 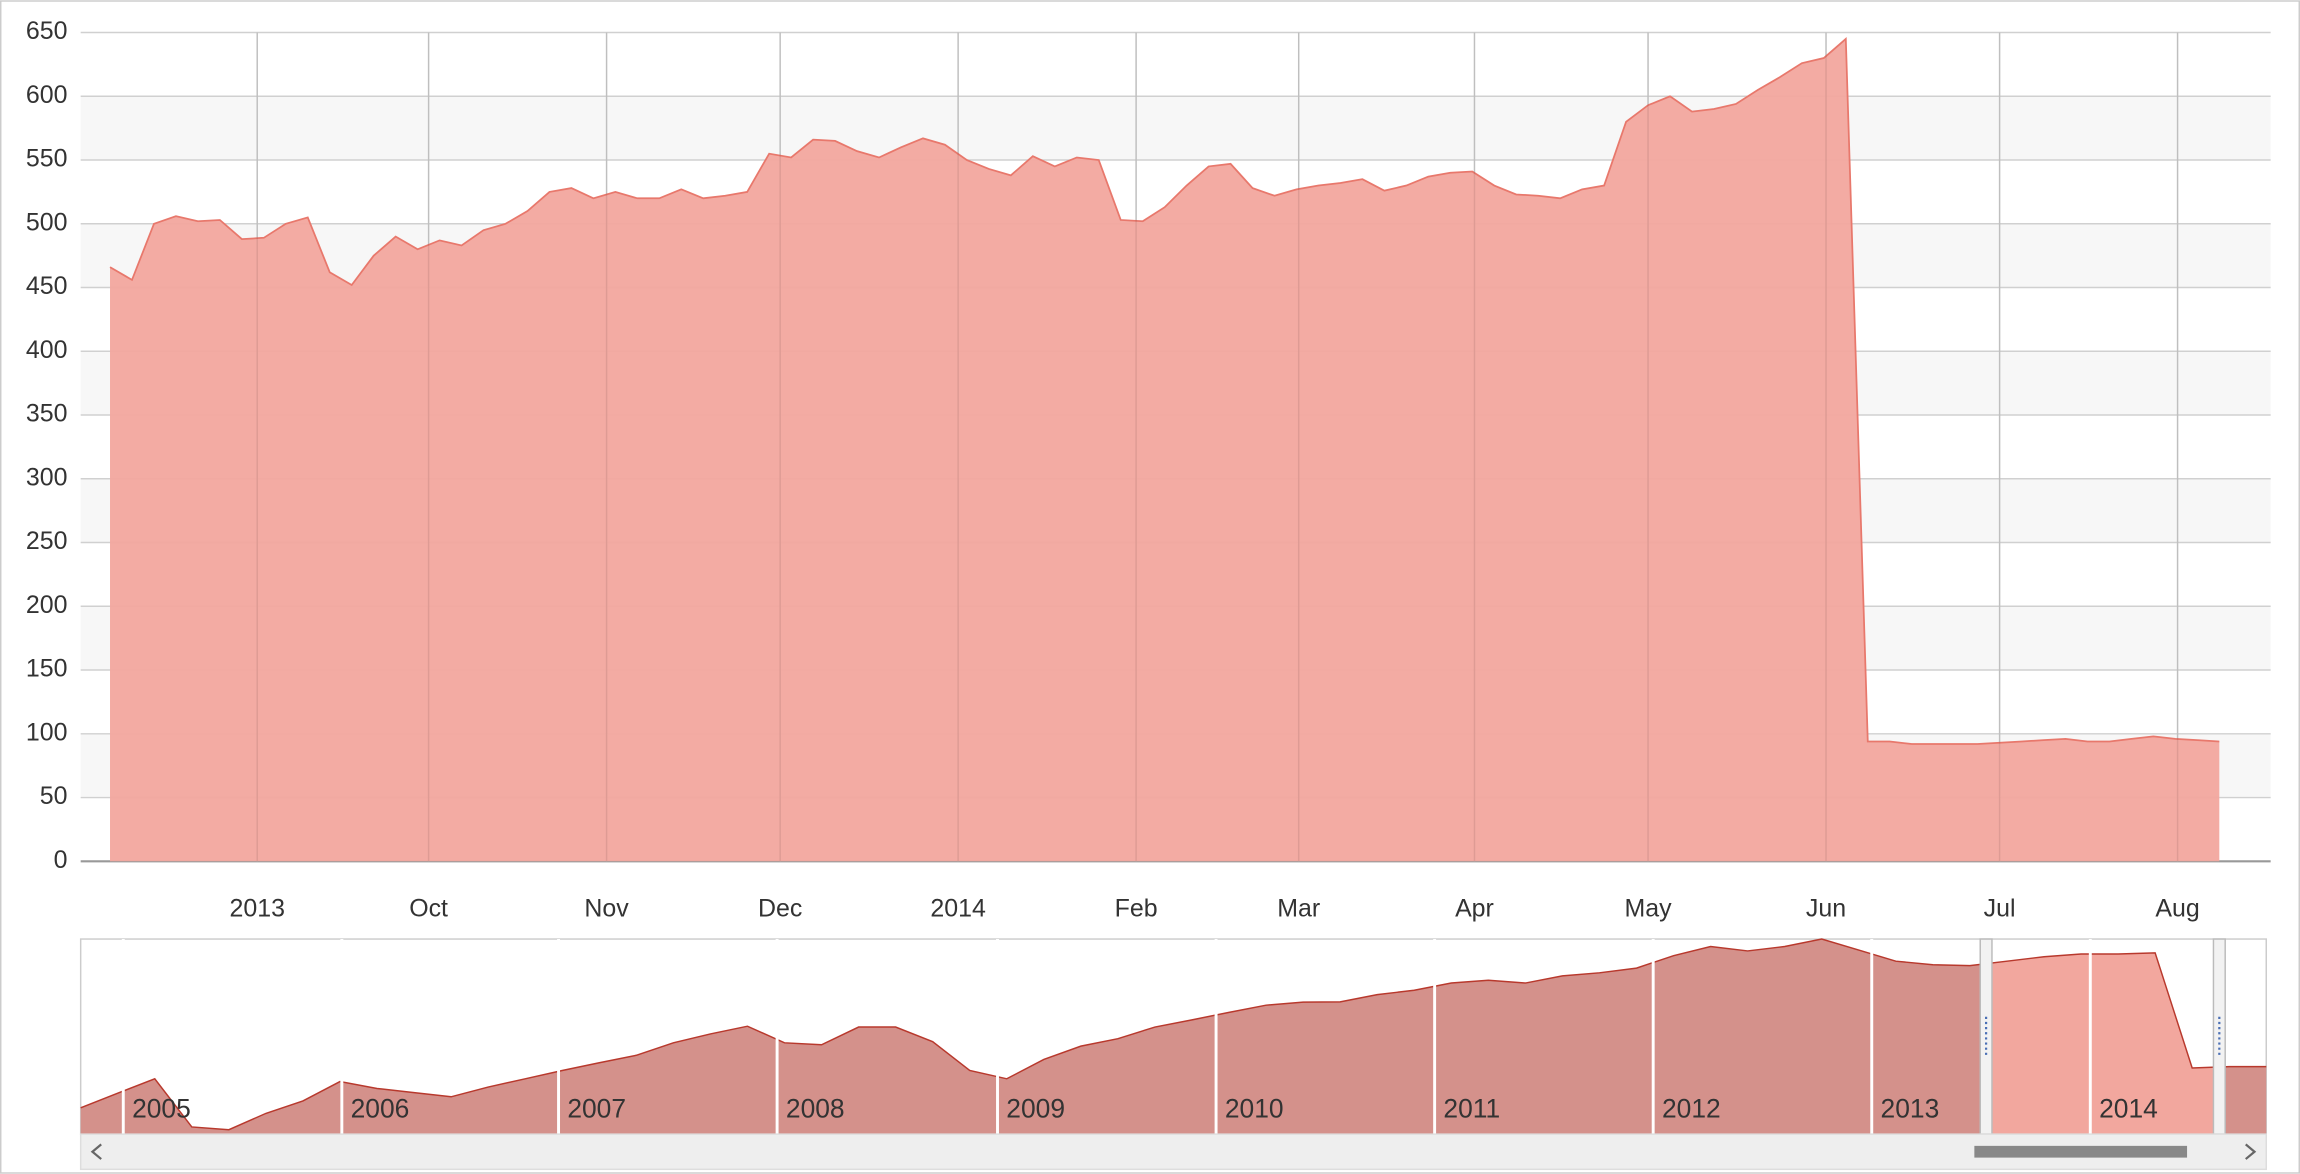 I want to click on x-tick-label: 2013, so click(x=256, y=908).